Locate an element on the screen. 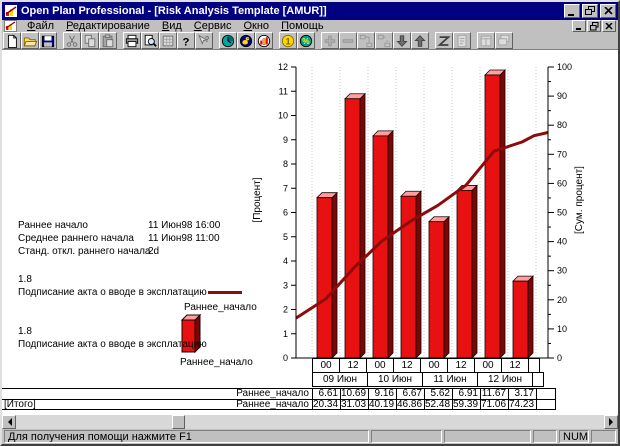 This screenshot has width=620, height=446. notes-icon is located at coordinates (462, 40).